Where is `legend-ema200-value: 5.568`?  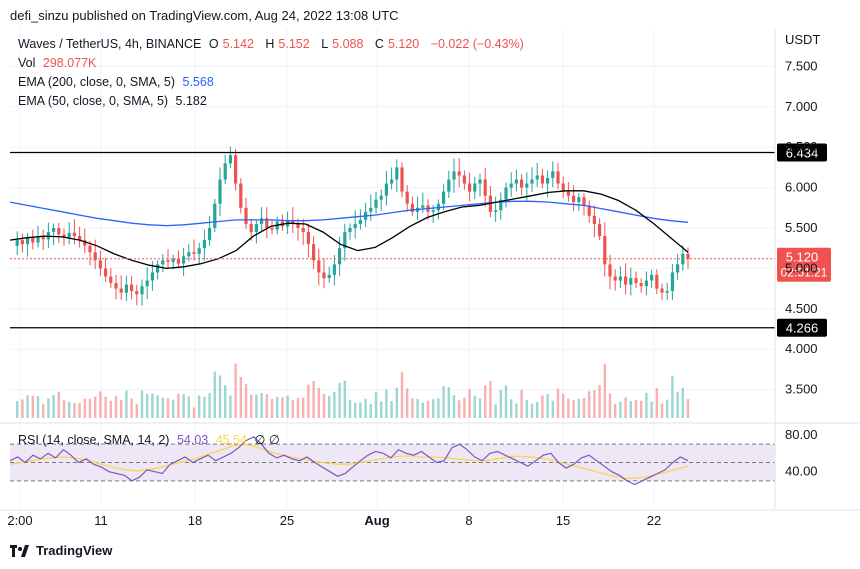 legend-ema200-value: 5.568 is located at coordinates (198, 82).